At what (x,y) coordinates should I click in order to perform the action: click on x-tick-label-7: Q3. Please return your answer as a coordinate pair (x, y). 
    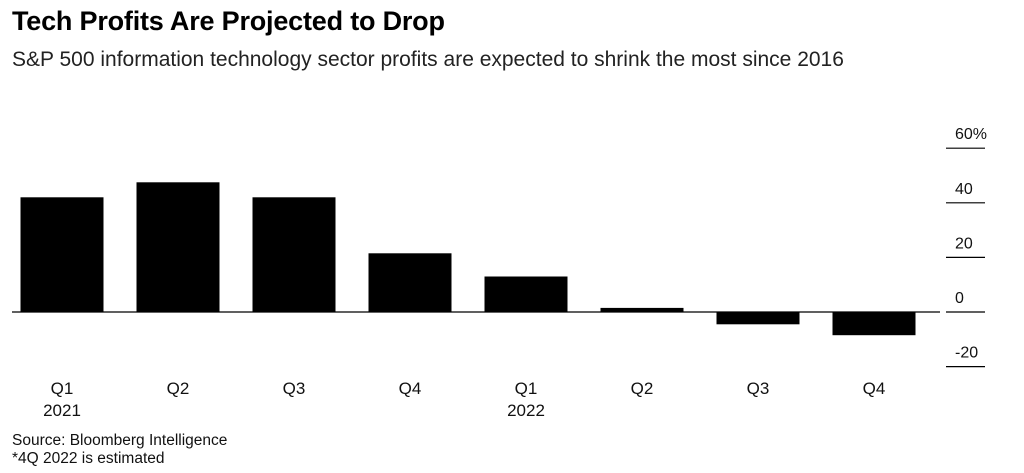
    Looking at the image, I should click on (758, 388).